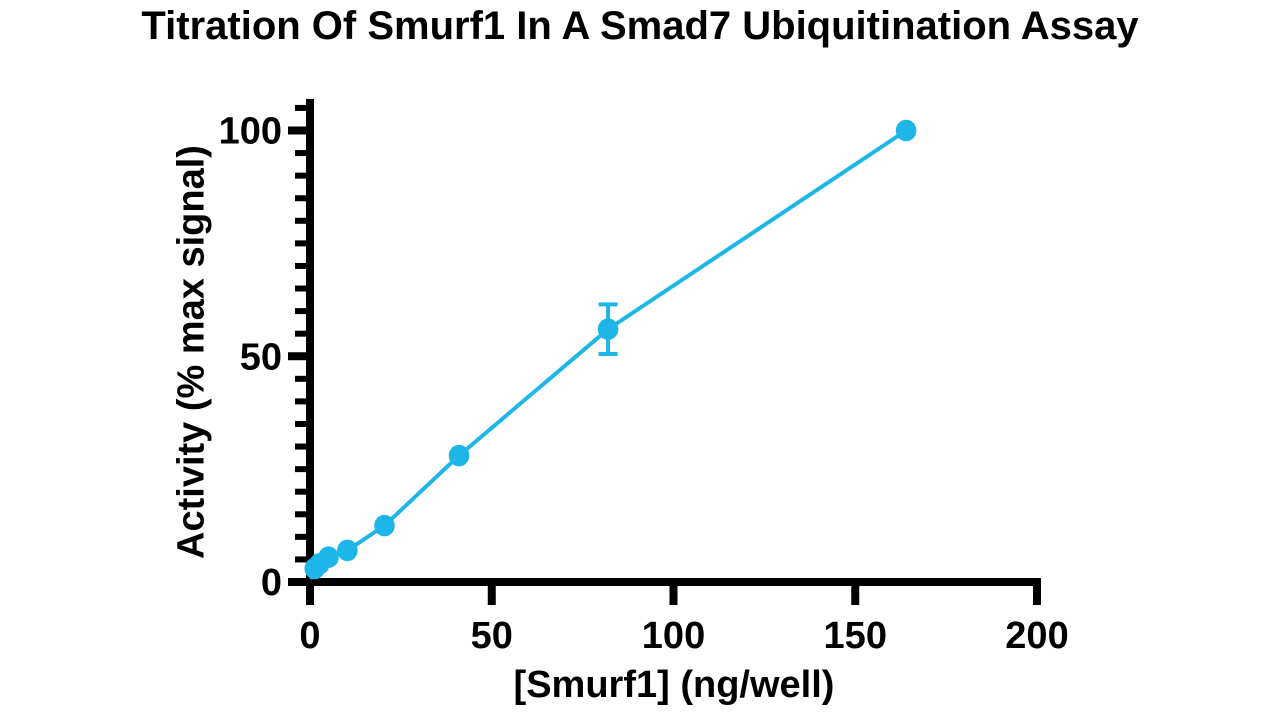  I want to click on x-axis-tick-label: 0, so click(309, 636).